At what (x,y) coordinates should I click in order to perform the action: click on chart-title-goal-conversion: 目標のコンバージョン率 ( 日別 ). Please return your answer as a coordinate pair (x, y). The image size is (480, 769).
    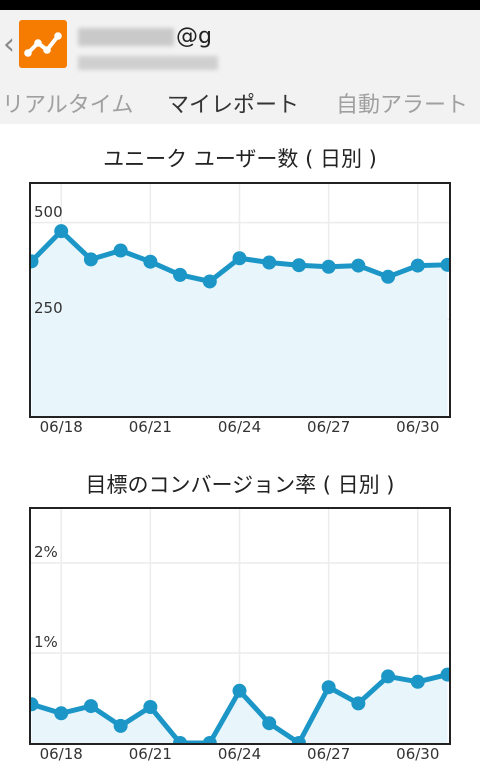
    Looking at the image, I should click on (240, 485).